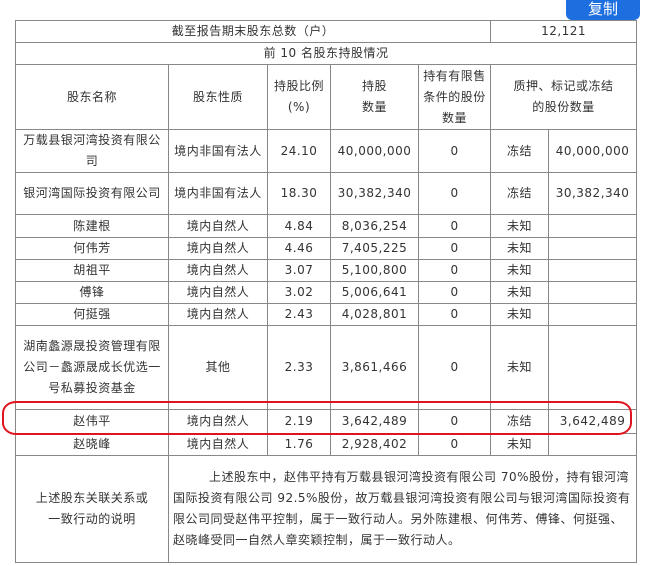 The image size is (646, 566). Describe the element at coordinates (593, 151) in the screenshot. I see `cell-pledged: 40,000,000` at that location.